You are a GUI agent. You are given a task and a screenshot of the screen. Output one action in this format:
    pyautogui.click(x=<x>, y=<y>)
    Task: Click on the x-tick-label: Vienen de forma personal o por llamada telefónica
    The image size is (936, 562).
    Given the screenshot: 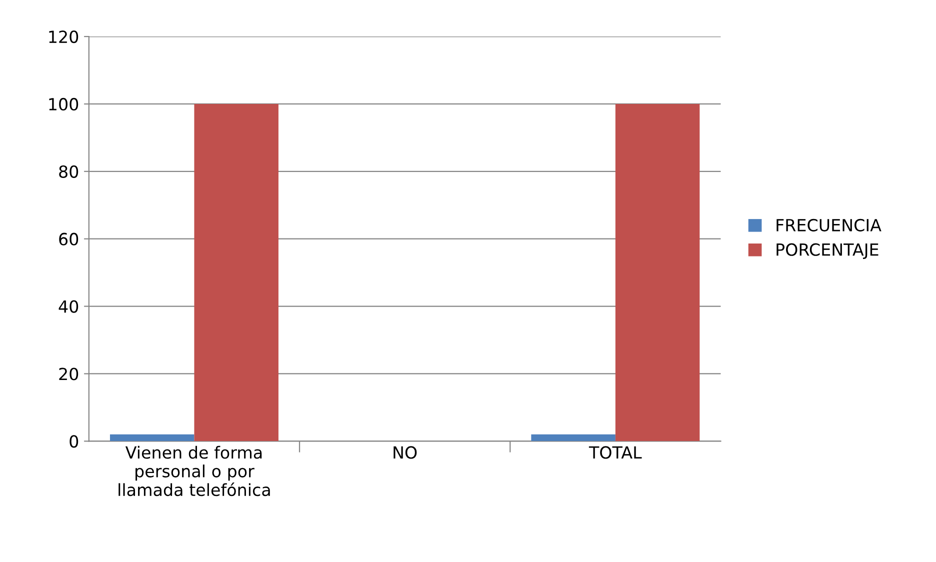 What is the action you would take?
    pyautogui.click(x=194, y=471)
    